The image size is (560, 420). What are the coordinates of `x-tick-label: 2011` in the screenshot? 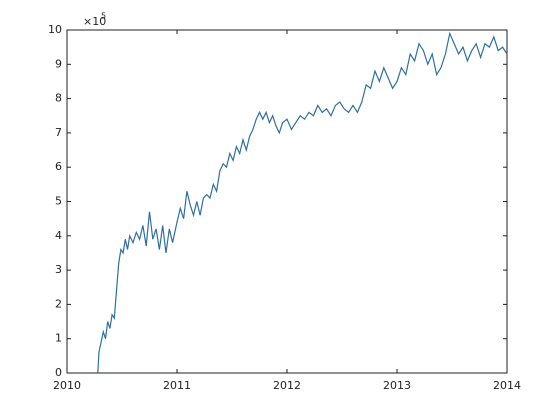 It's located at (177, 385).